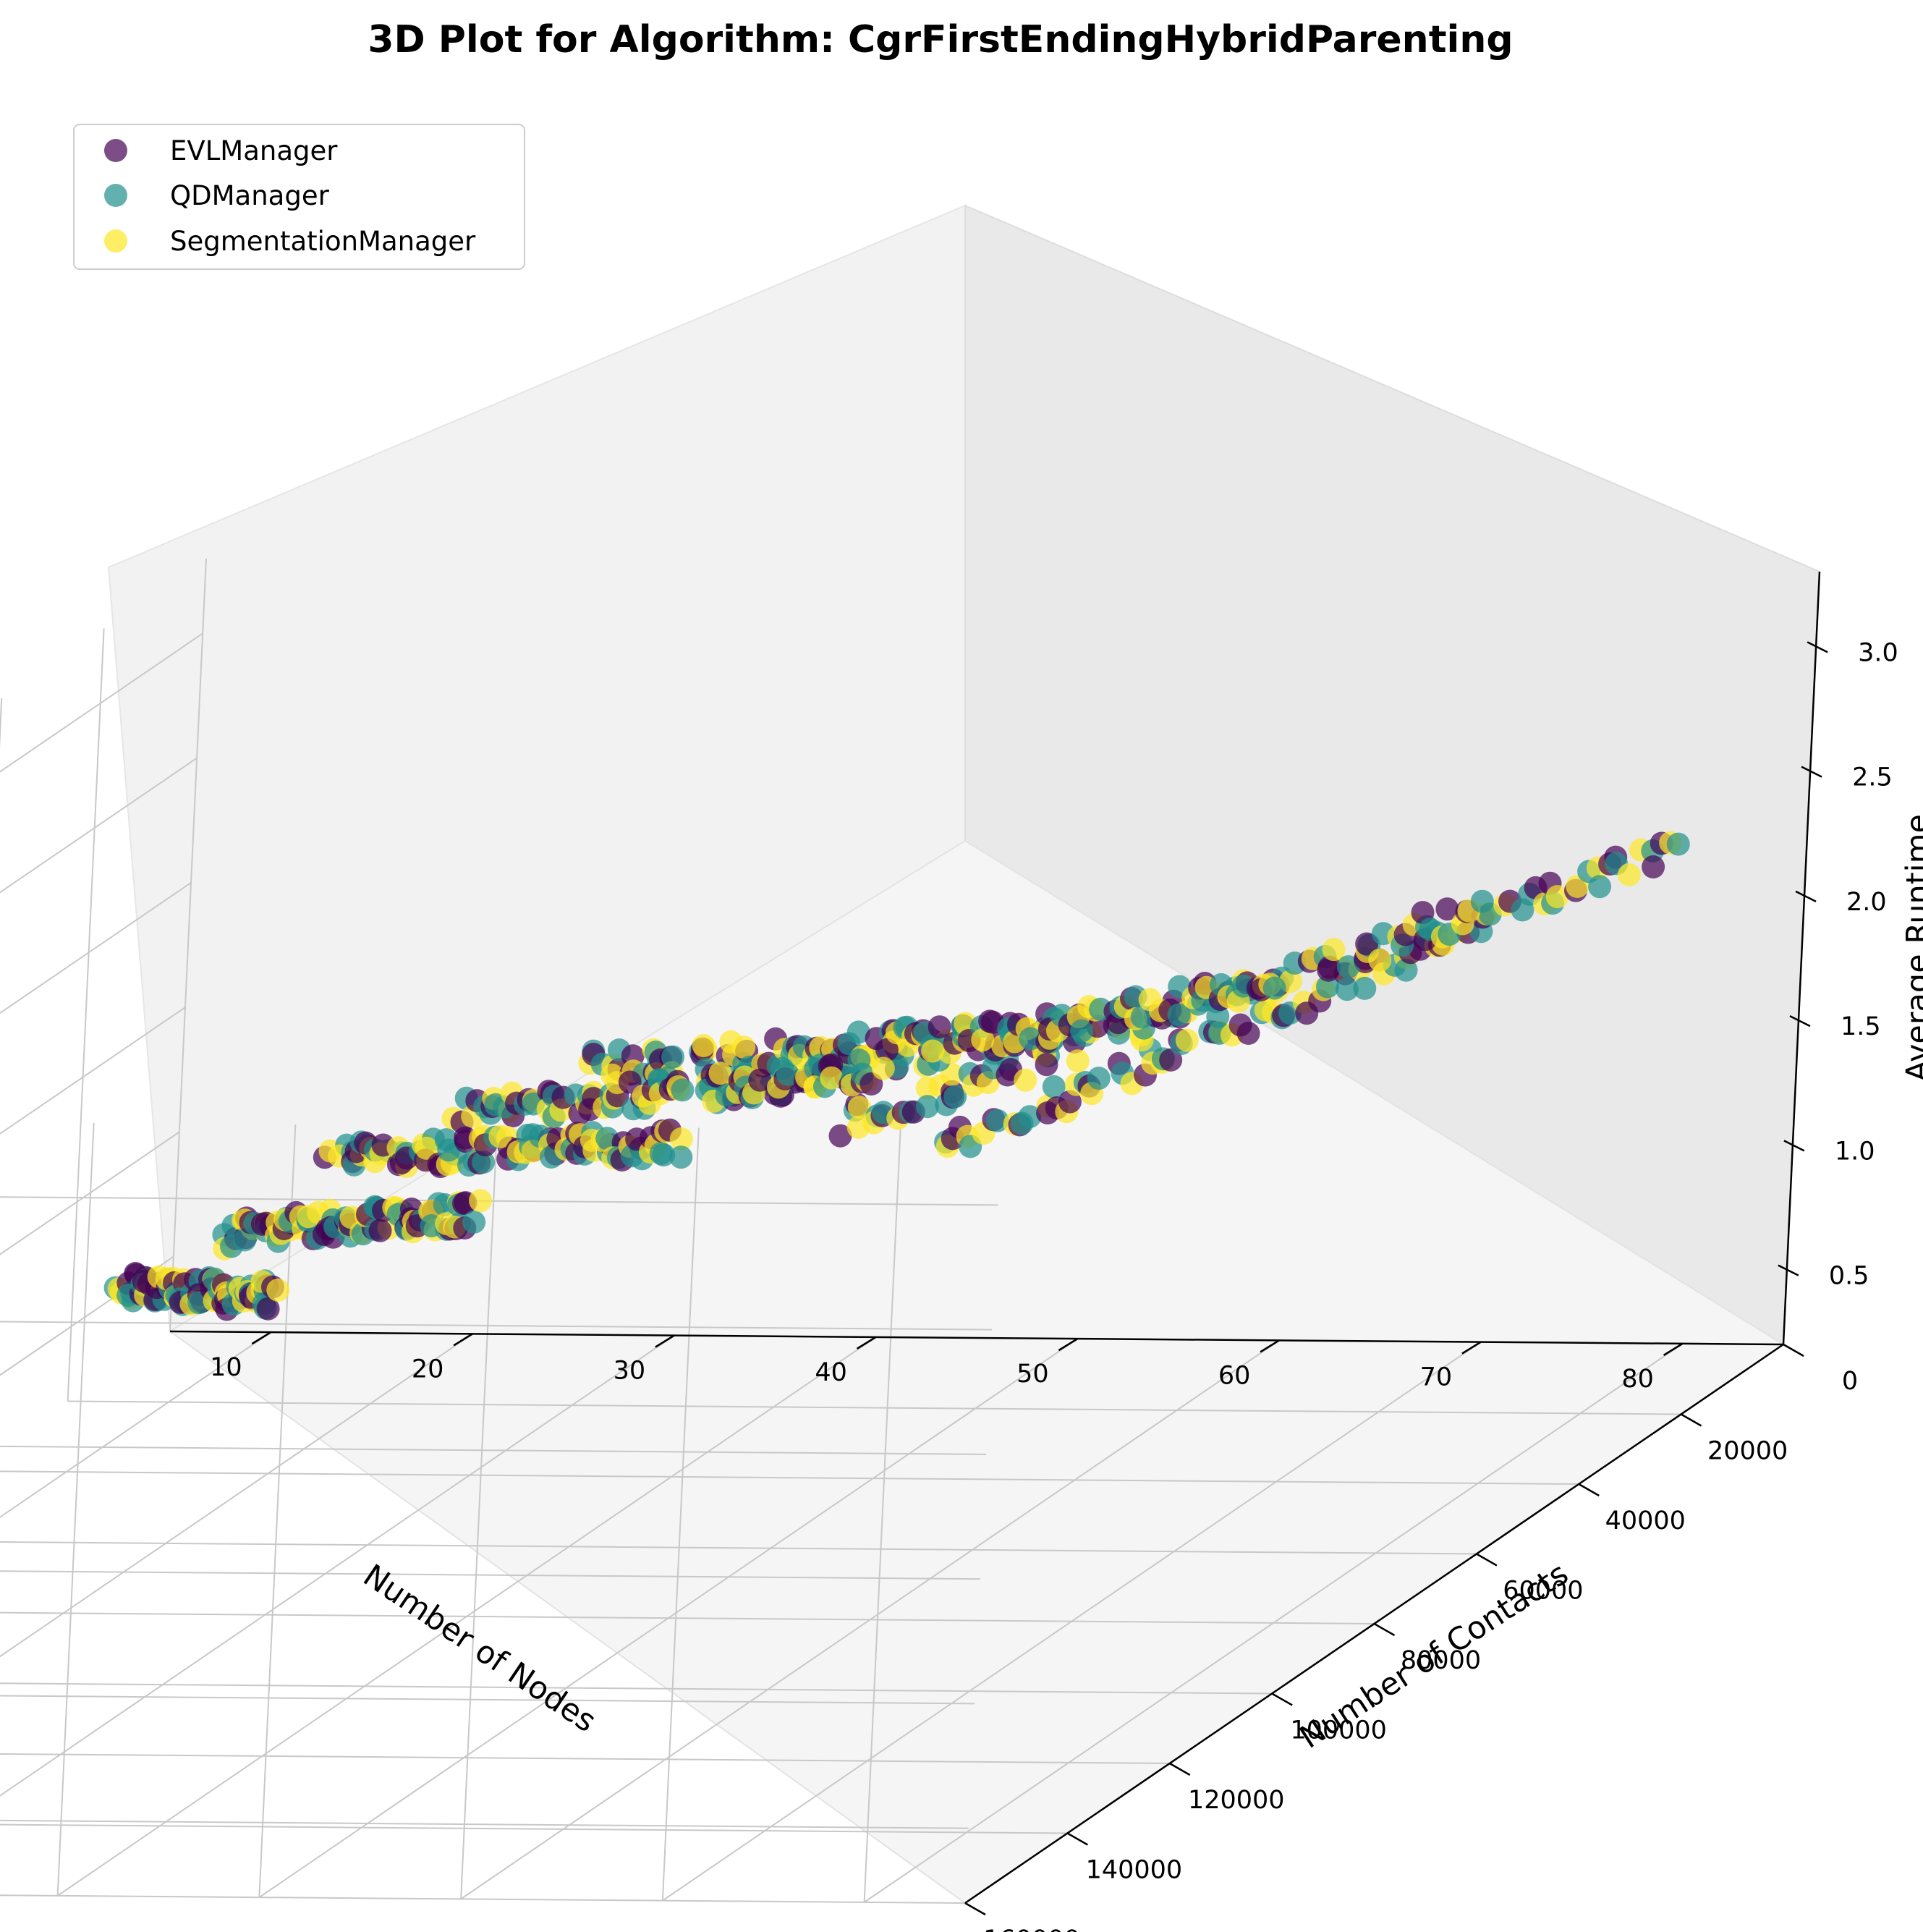 Image resolution: width=1923 pixels, height=1932 pixels. I want to click on legend-label-evlmanager: EVLManager, so click(254, 150).